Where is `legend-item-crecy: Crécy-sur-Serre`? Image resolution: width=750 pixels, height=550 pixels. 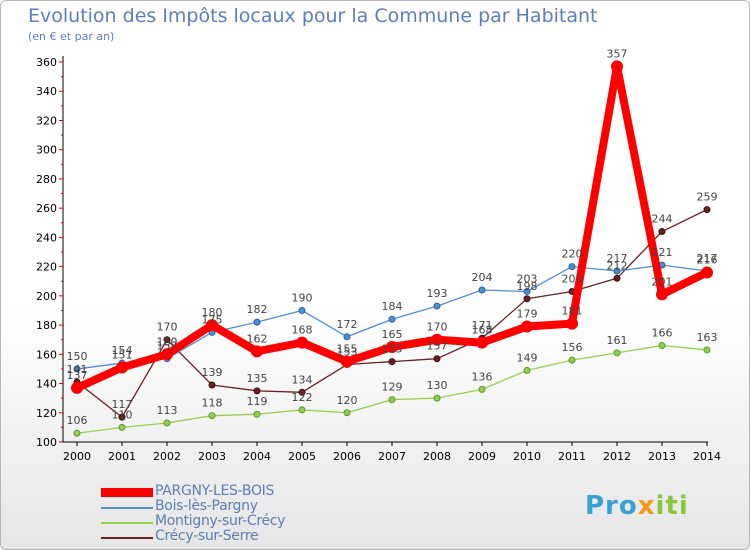 legend-item-crecy: Crécy-sur-Serre is located at coordinates (231, 536).